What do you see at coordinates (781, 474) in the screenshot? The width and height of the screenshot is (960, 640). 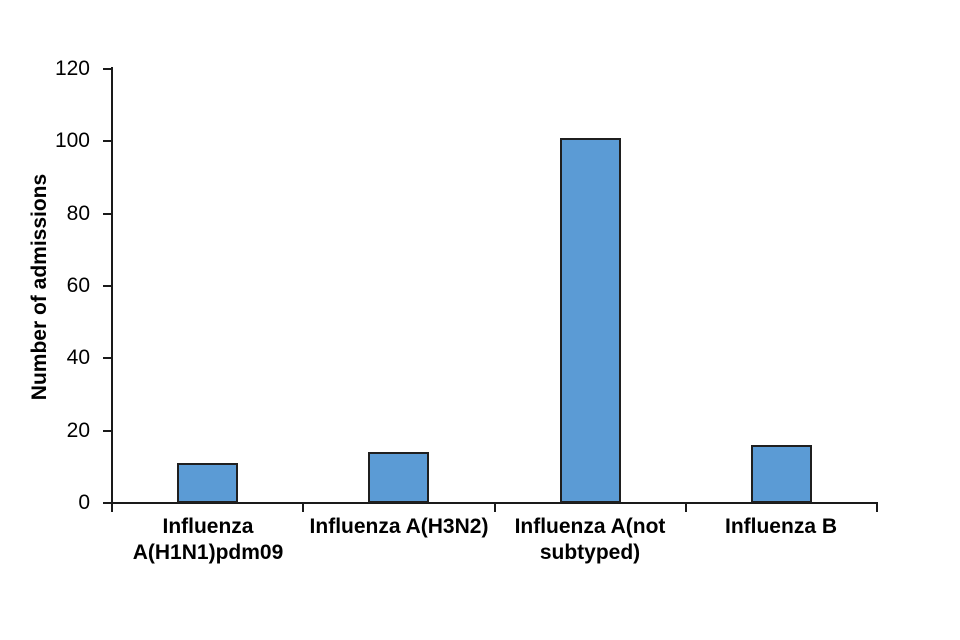 I see `bar-influenza-b` at bounding box center [781, 474].